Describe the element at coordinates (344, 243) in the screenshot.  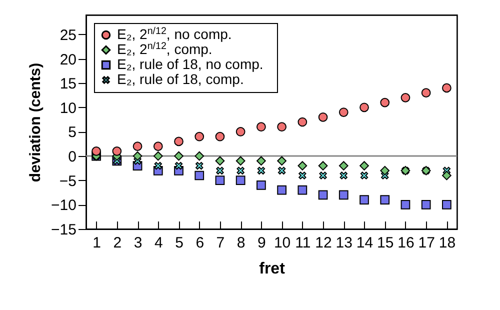
I see `x-tick-label: 13` at that location.